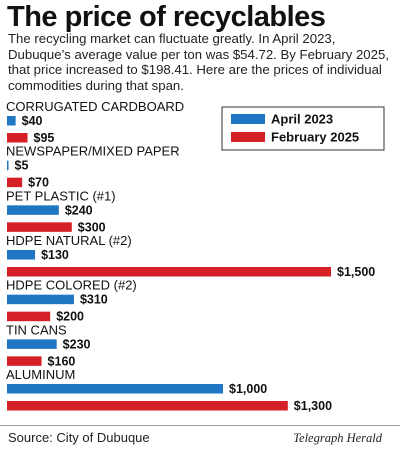  What do you see at coordinates (61, 195) in the screenshot?
I see `category-label-pet-plastic-1: PET PLASTIC (#1)` at bounding box center [61, 195].